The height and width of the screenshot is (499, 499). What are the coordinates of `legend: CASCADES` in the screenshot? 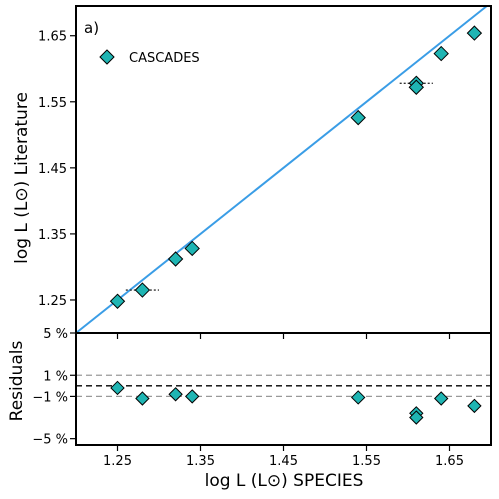 It's located at (149, 57).